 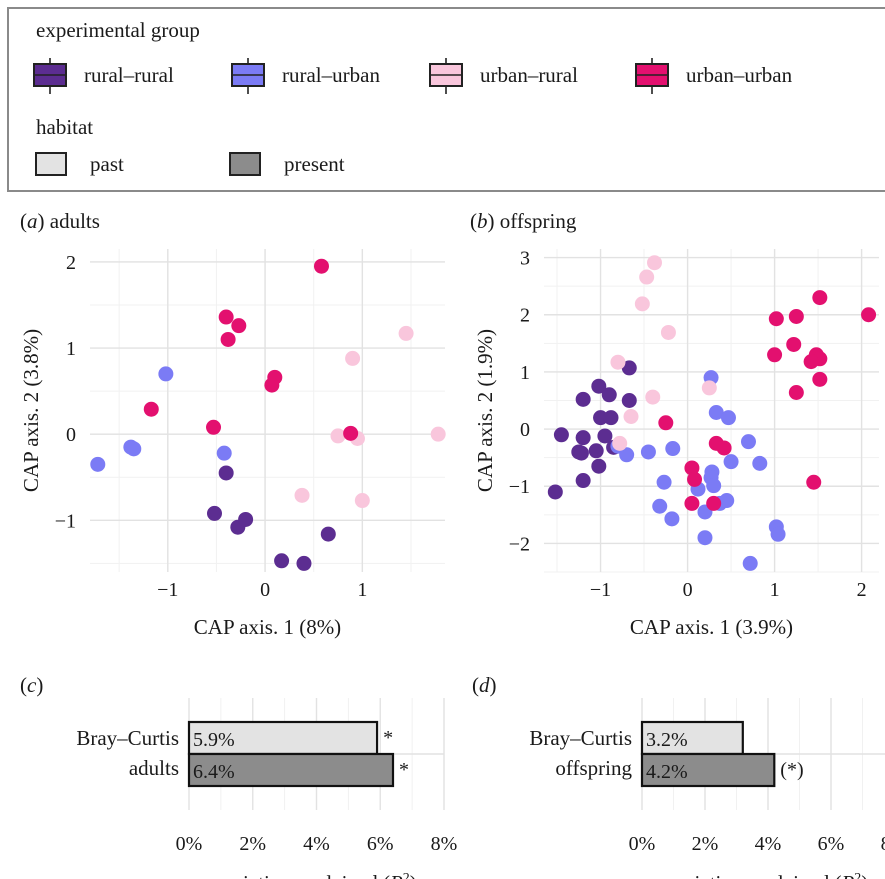 I want to click on plot-area, so click(x=267, y=410).